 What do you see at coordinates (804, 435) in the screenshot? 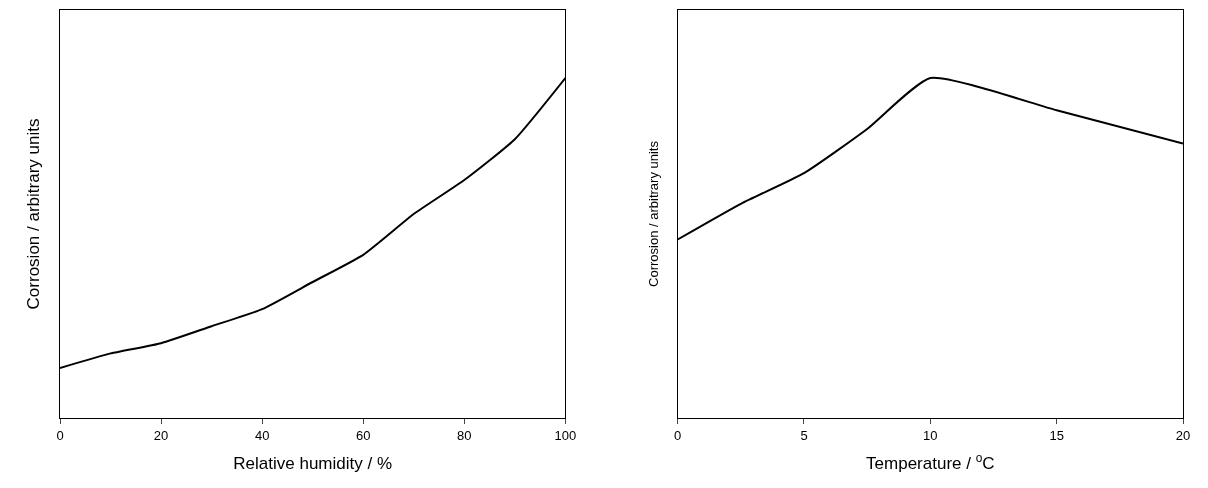
I see `x-tick-label: 5` at bounding box center [804, 435].